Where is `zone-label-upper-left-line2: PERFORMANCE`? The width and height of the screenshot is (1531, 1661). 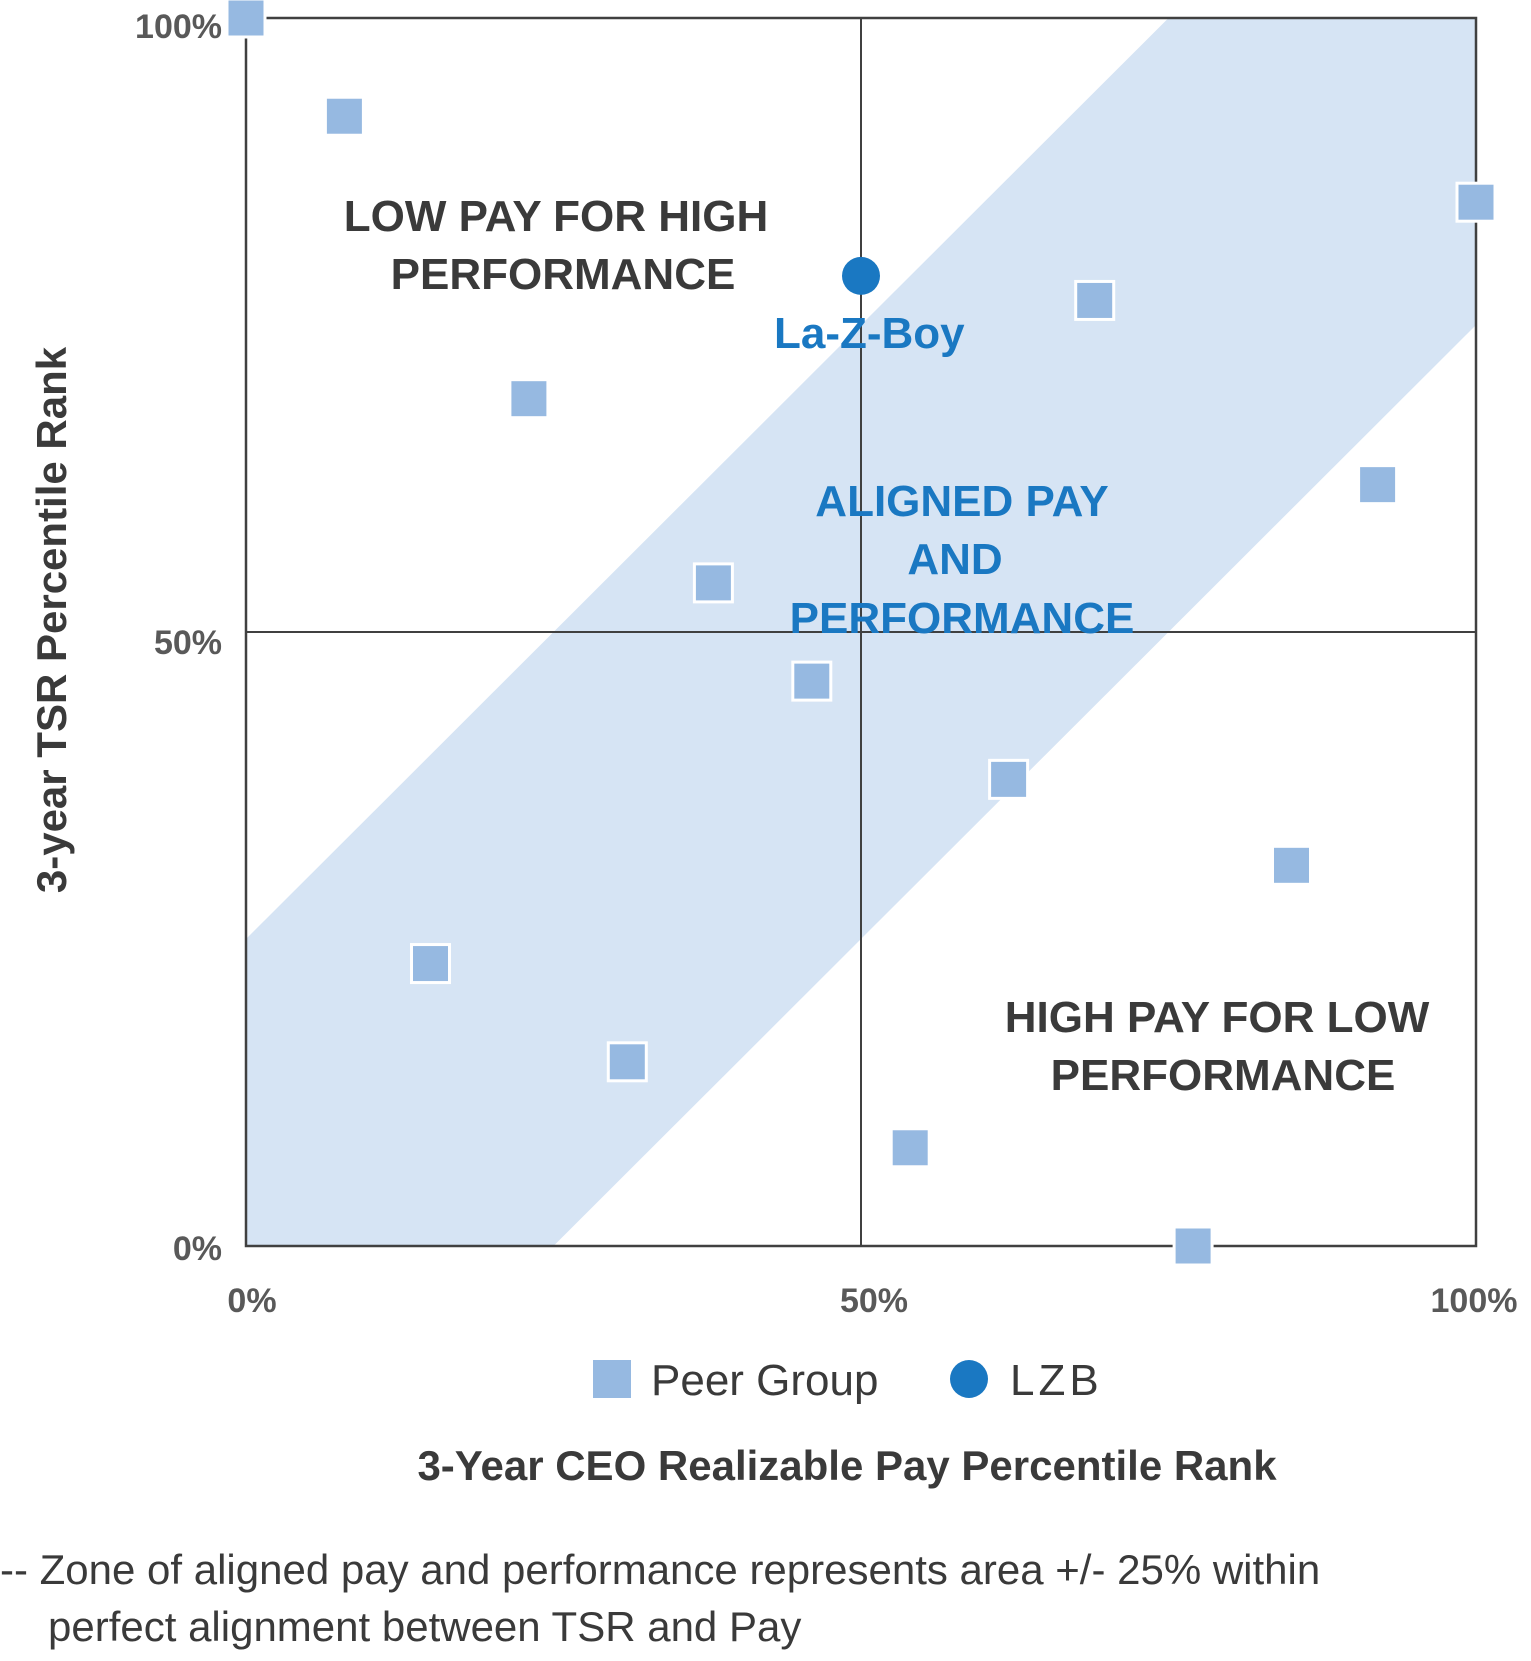
zone-label-upper-left-line2: PERFORMANCE is located at coordinates (563, 274).